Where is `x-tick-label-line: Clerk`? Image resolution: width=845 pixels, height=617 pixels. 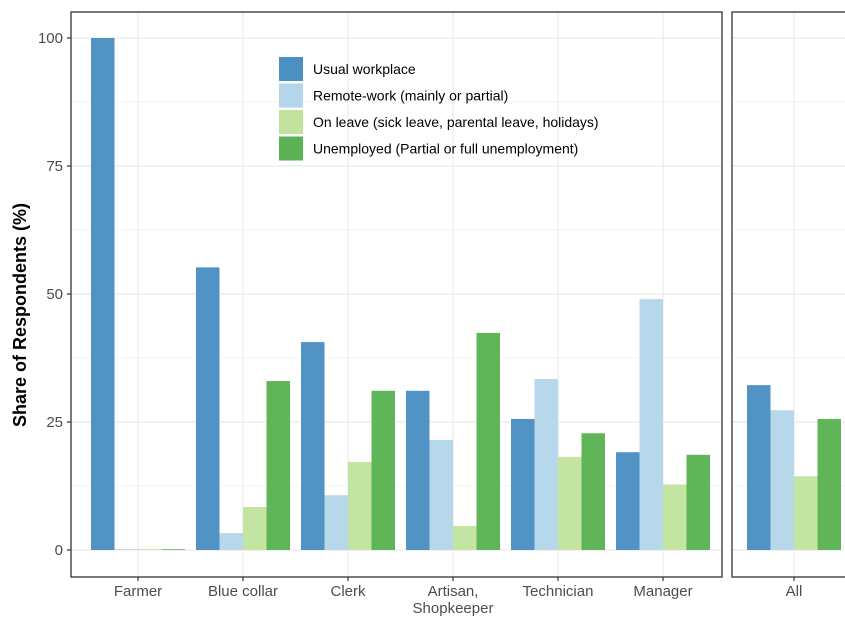
x-tick-label-line: Clerk is located at coordinates (348, 591).